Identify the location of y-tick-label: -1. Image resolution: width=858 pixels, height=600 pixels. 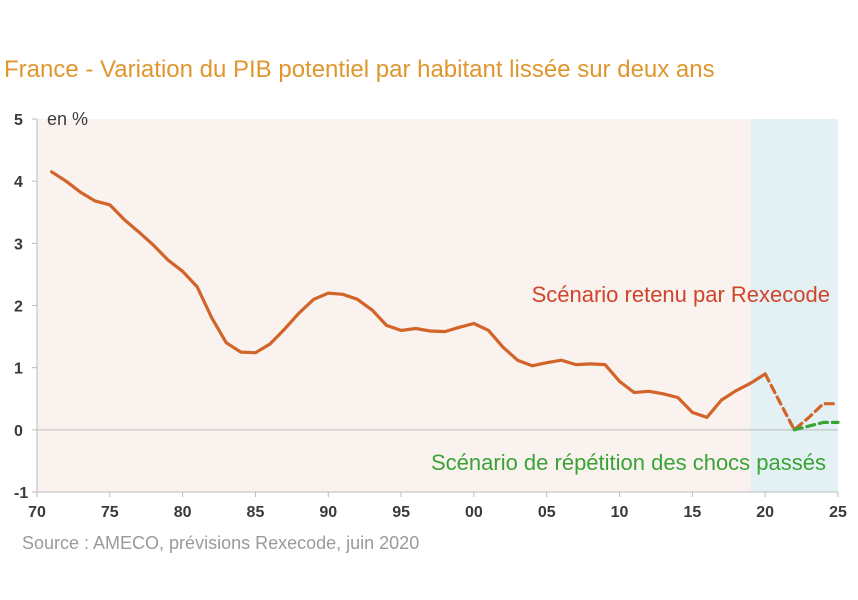
(21, 493).